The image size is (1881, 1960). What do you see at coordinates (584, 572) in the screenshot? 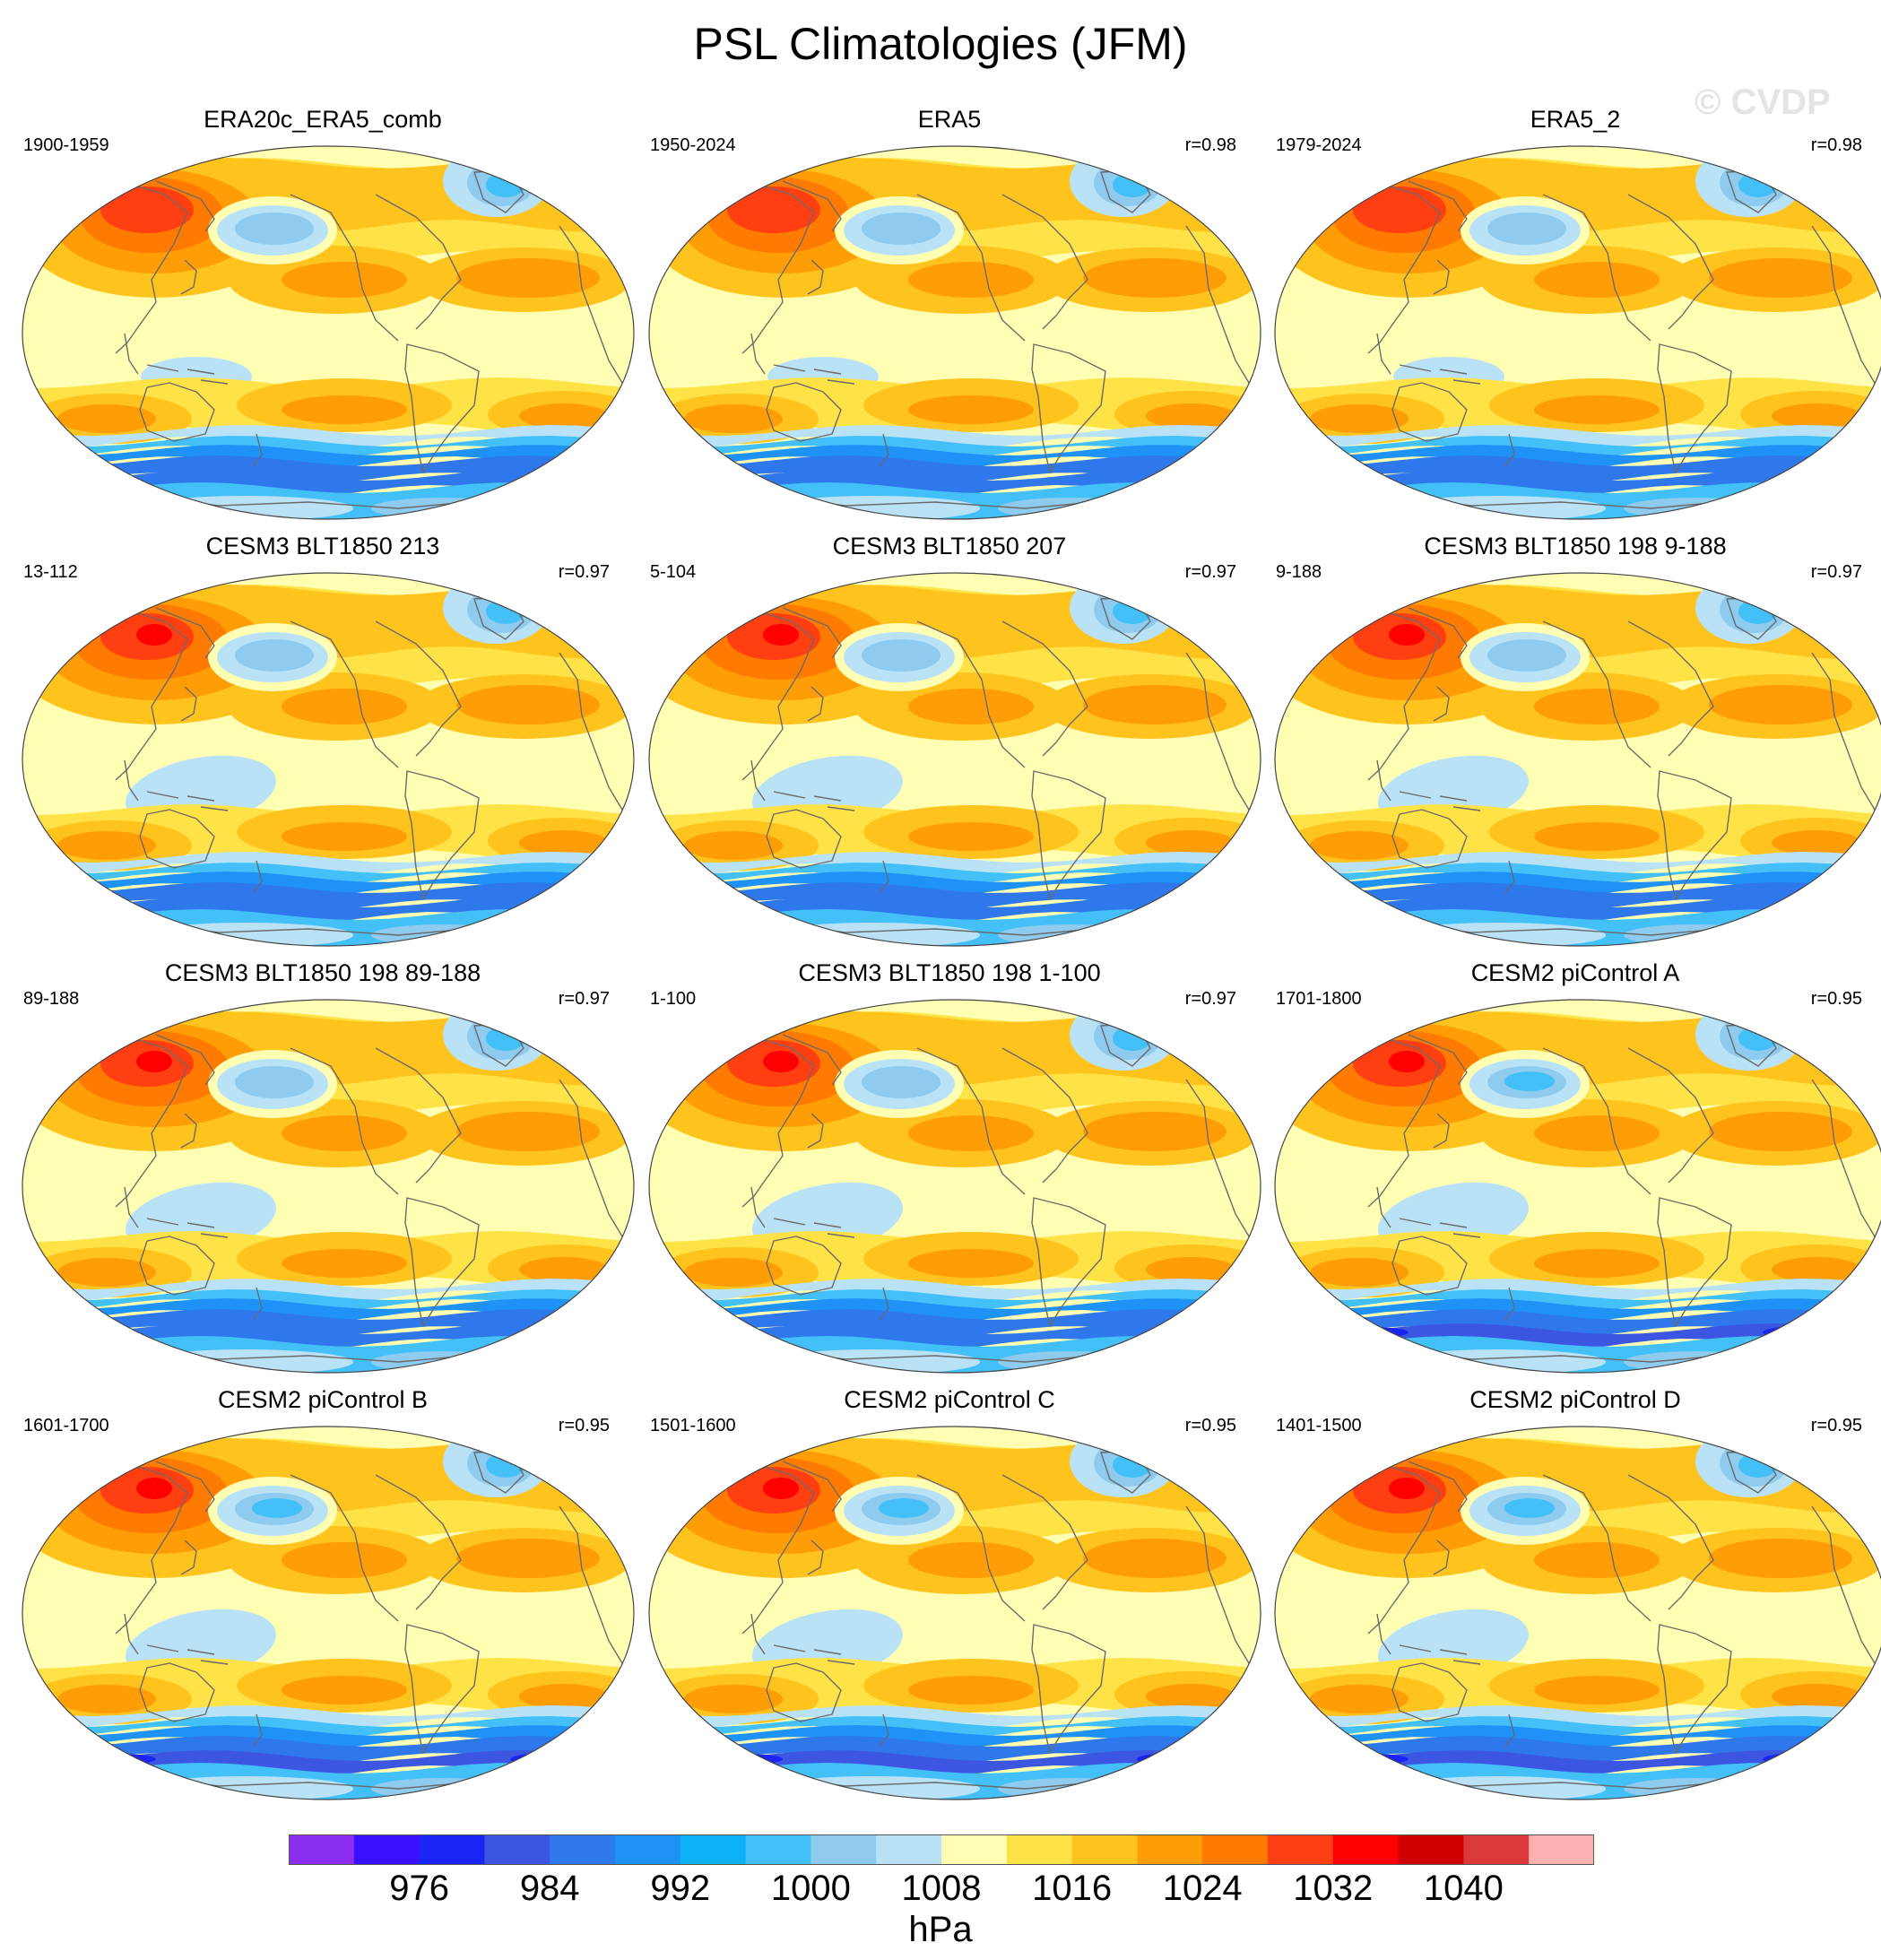
I see `panel-pattern-correlation: r=0.97` at bounding box center [584, 572].